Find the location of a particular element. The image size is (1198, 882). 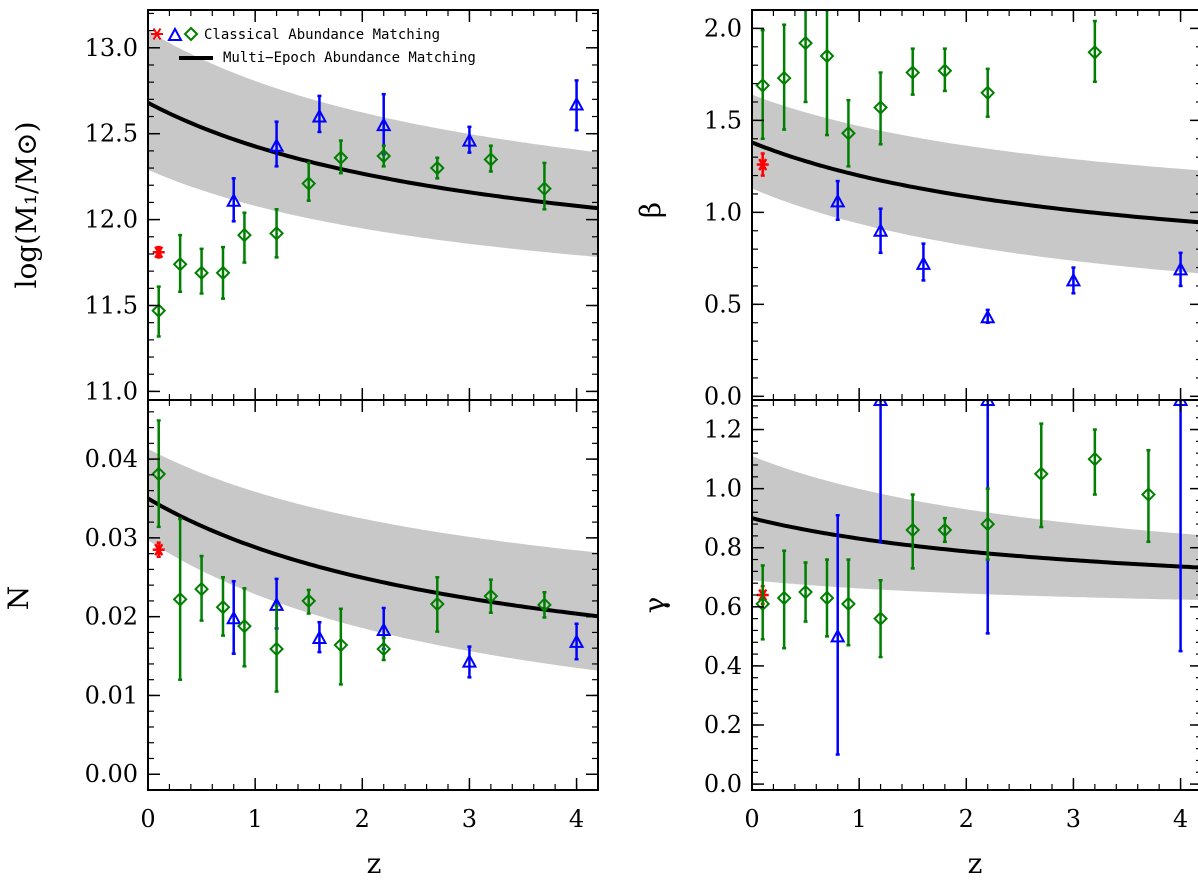

star-marker is located at coordinates (159, 549).